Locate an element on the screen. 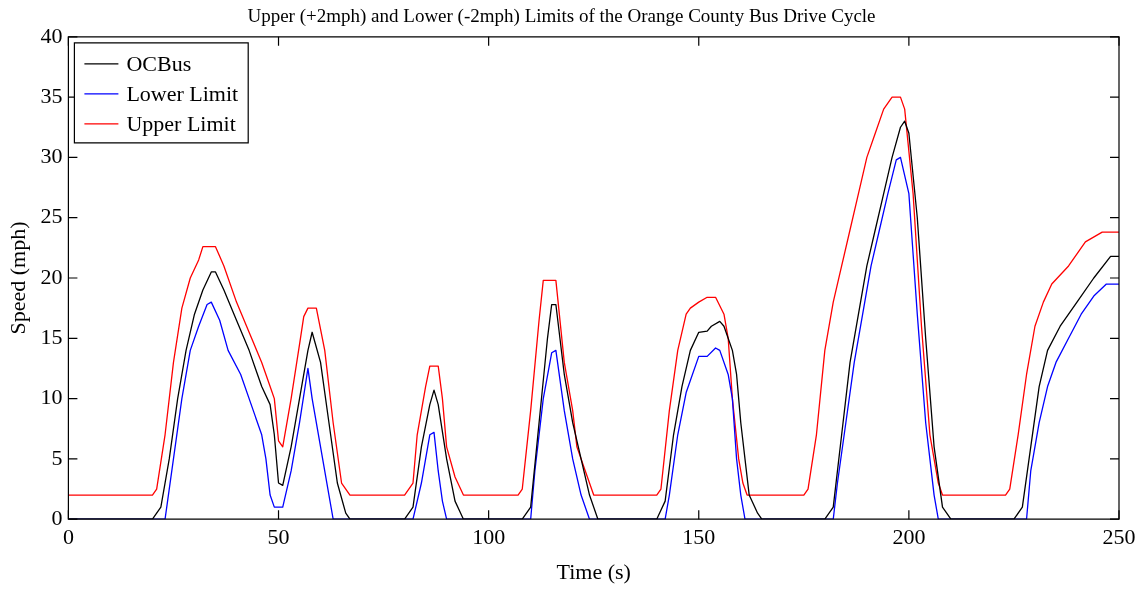 This screenshot has width=1143, height=590. x-tick-label: 50 is located at coordinates (278, 537).